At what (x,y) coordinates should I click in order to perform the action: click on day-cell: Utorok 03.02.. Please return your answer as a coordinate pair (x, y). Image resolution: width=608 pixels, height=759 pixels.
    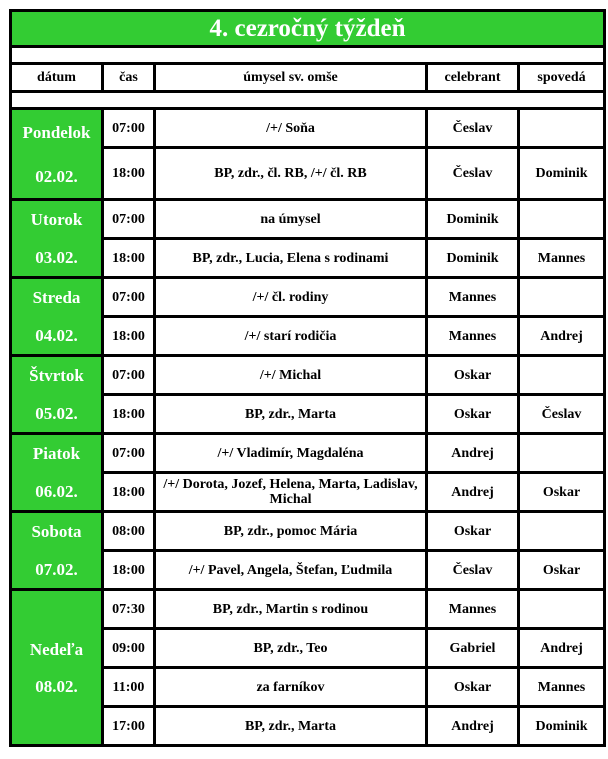
    Looking at the image, I should click on (56, 238).